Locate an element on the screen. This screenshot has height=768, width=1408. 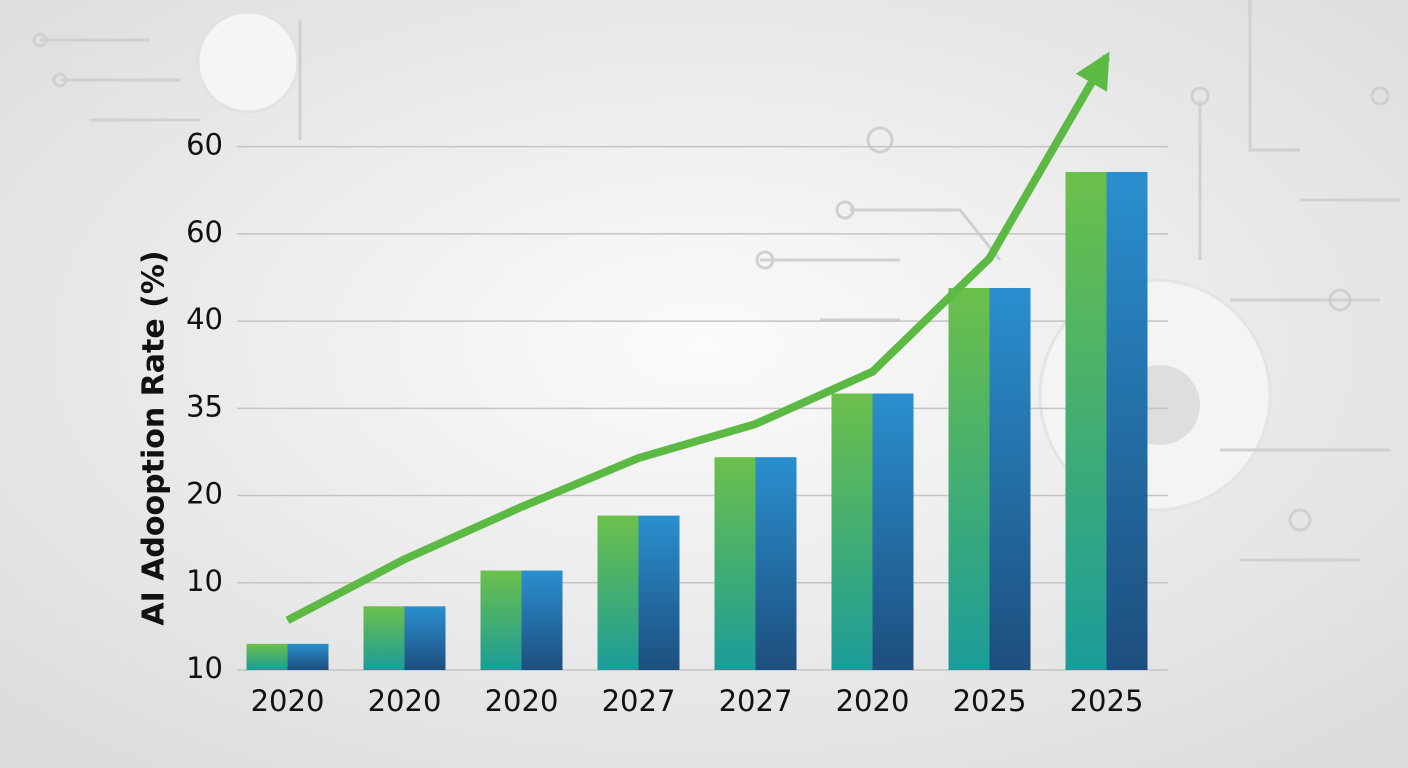
y-axis-label: AI Adooption Rate (%) is located at coordinates (154, 437).